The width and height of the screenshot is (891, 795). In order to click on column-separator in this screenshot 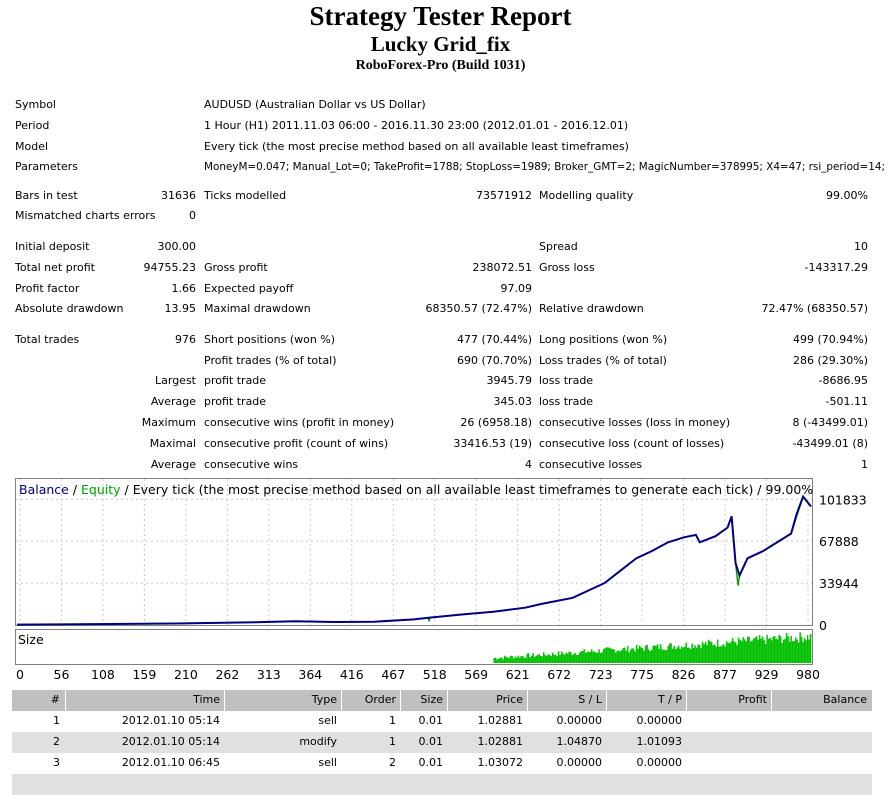, I will do `click(224, 700)`.